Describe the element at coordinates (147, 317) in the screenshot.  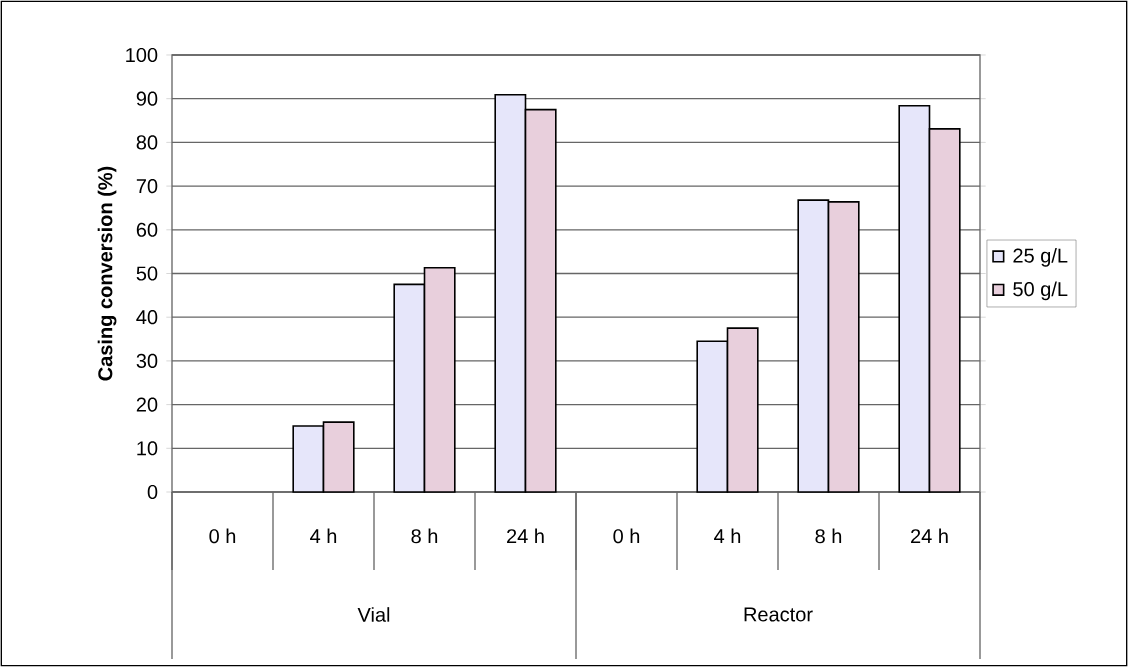
I see `y-tick-label: 40` at that location.